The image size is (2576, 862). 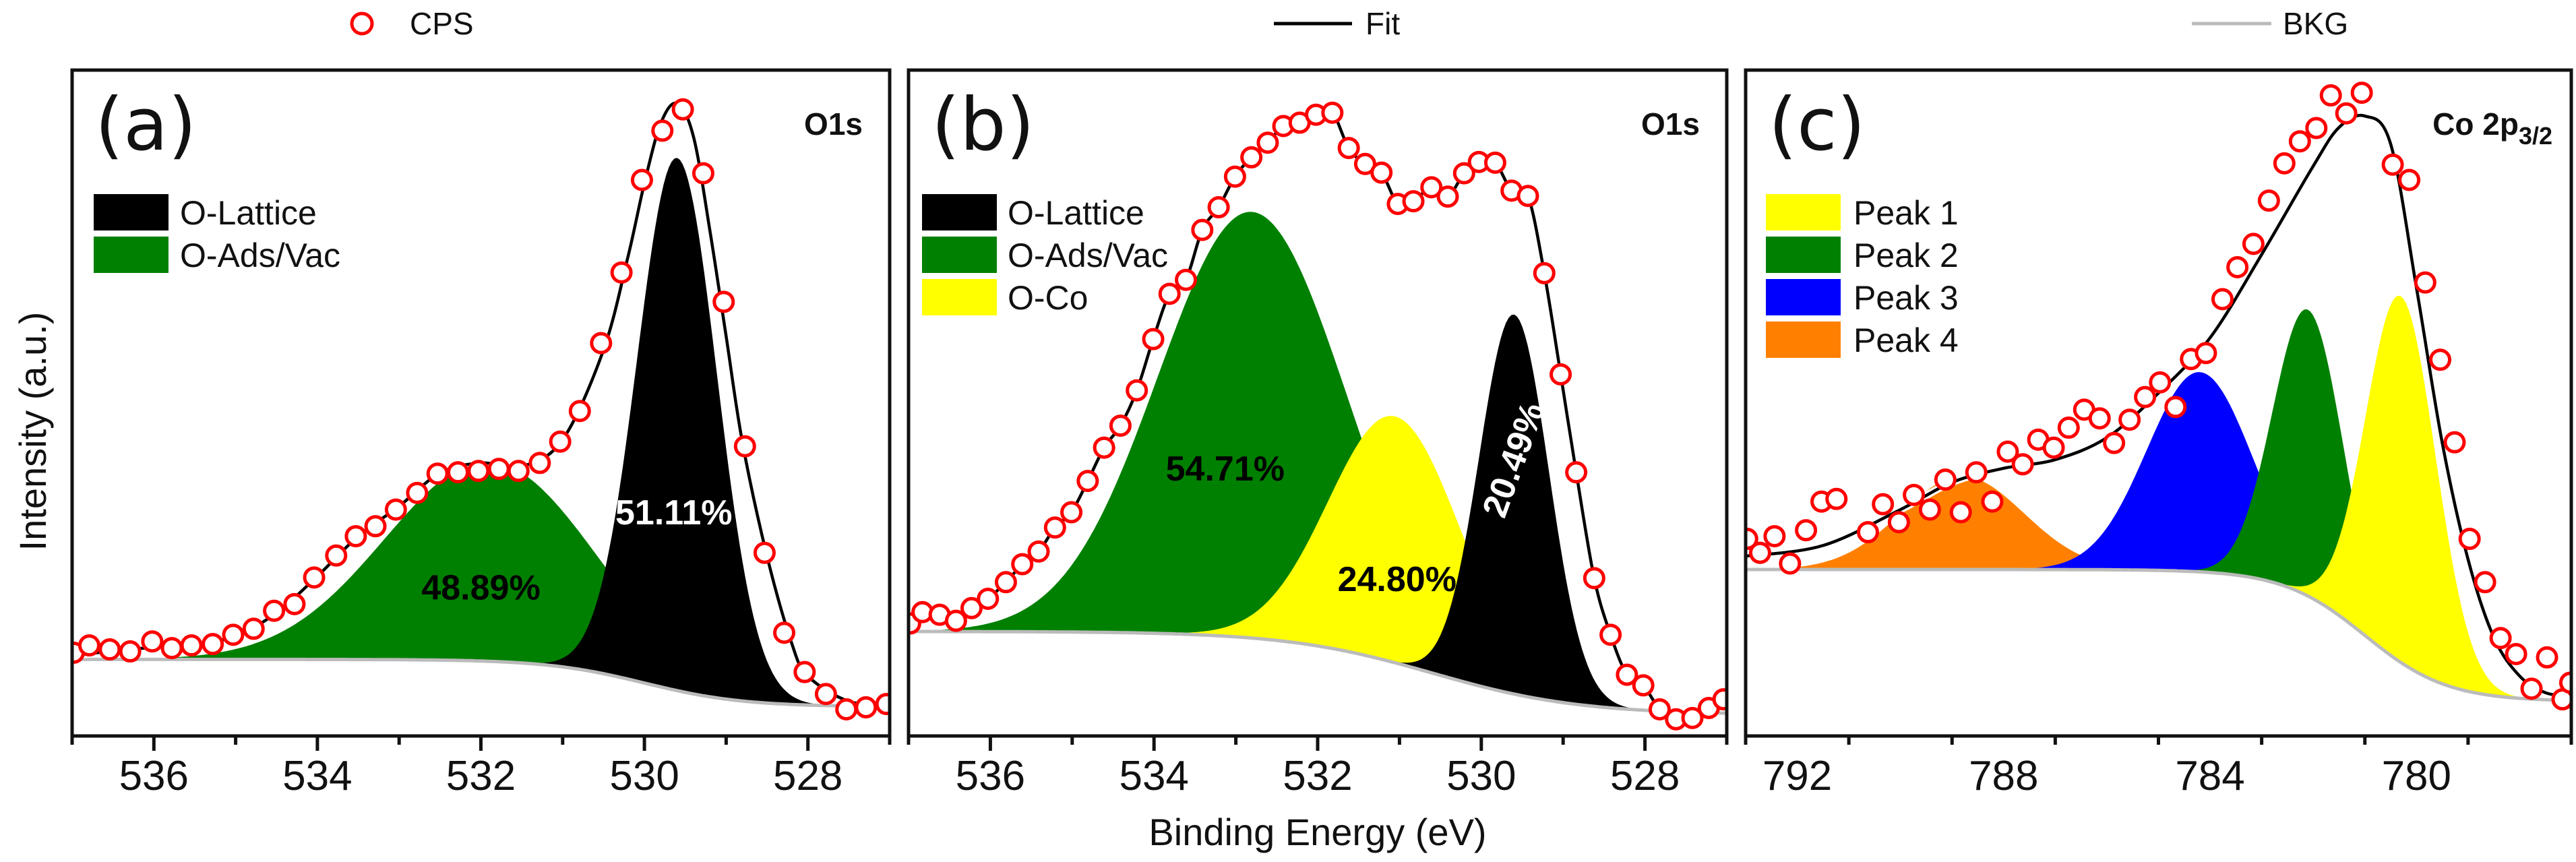 What do you see at coordinates (481, 588) in the screenshot?
I see `percent-label: 48.89%` at bounding box center [481, 588].